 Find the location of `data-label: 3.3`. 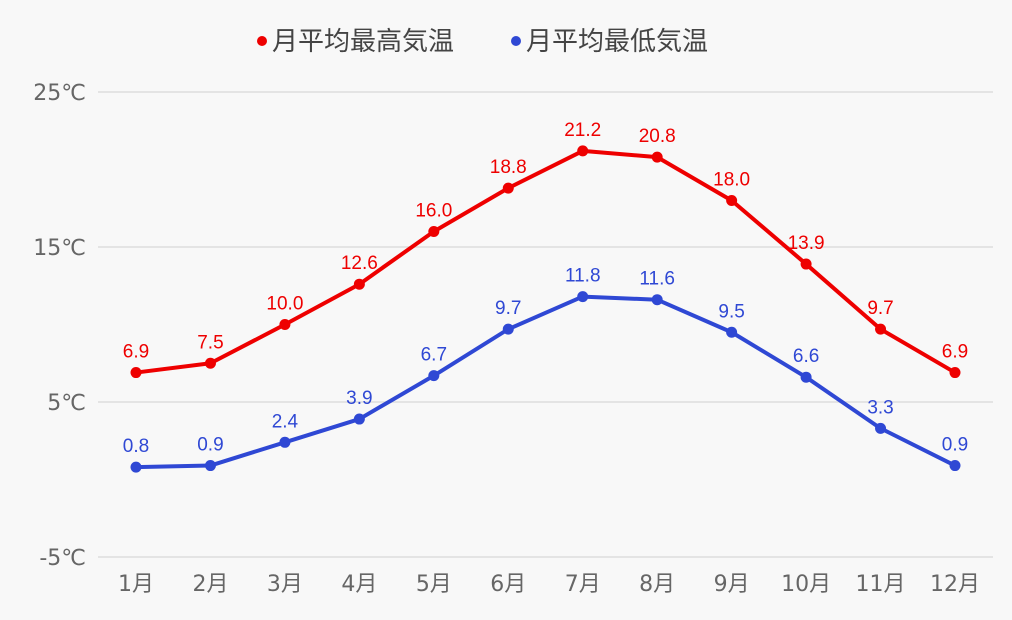

data-label: 3.3 is located at coordinates (880, 407).